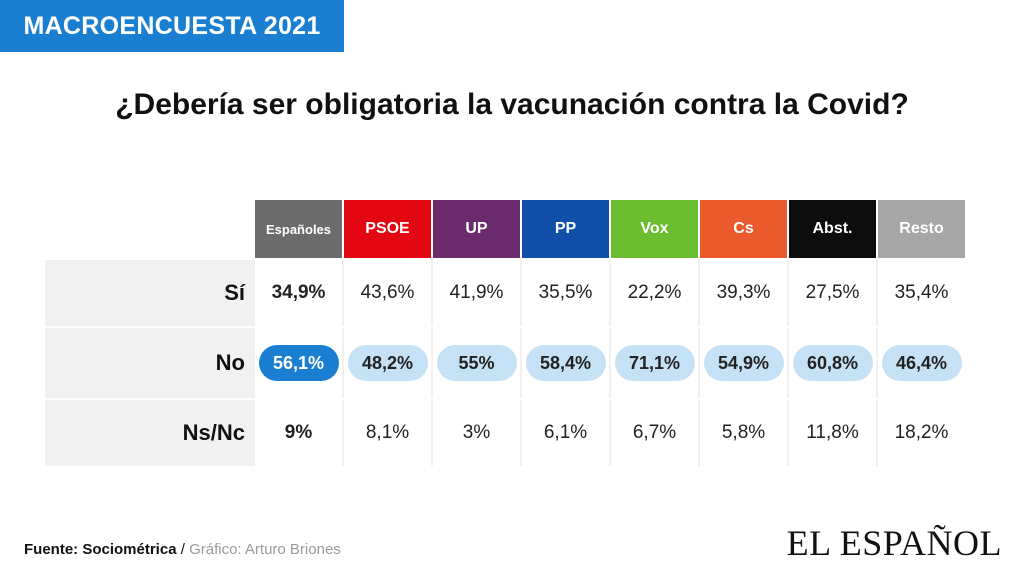  I want to click on value-pill: 60,8%, so click(832, 363).